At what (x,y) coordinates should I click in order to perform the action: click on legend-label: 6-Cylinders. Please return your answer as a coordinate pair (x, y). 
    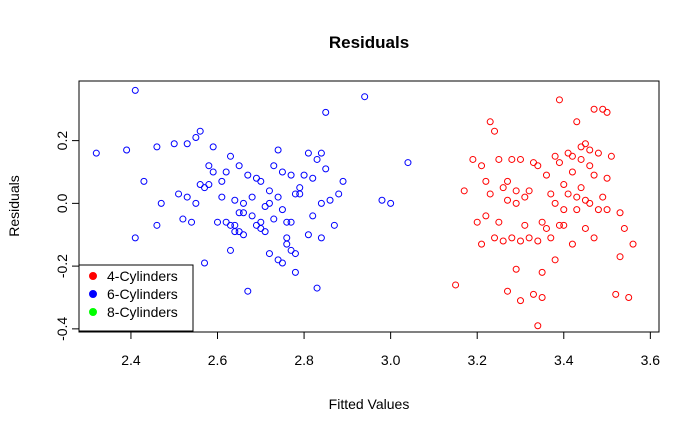
    Looking at the image, I should click on (142, 294).